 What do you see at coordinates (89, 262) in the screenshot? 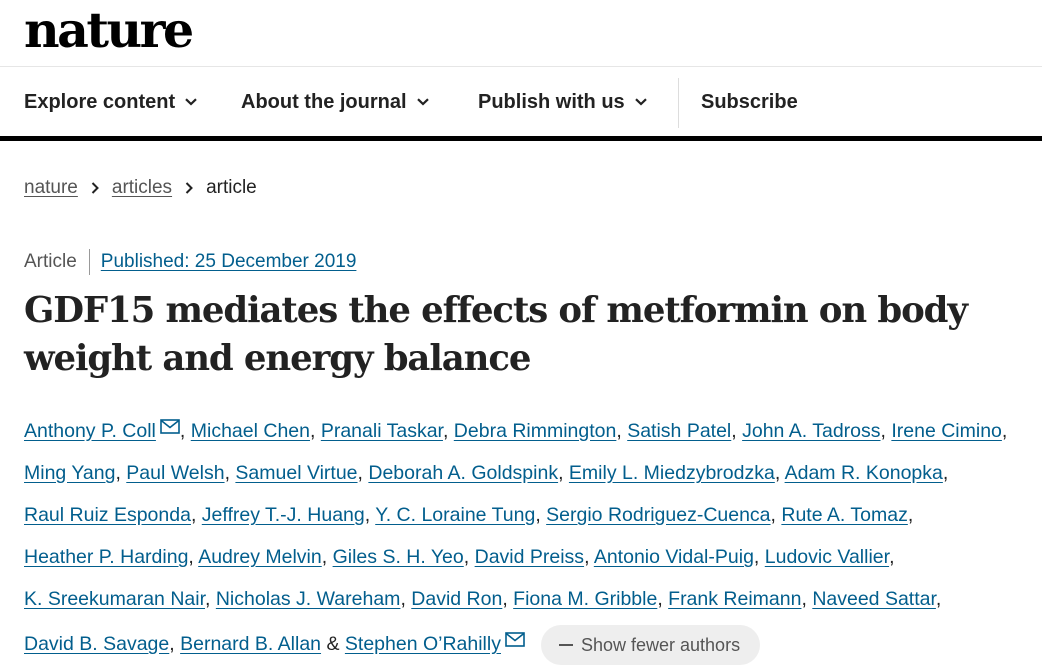
I see `meta-divider` at bounding box center [89, 262].